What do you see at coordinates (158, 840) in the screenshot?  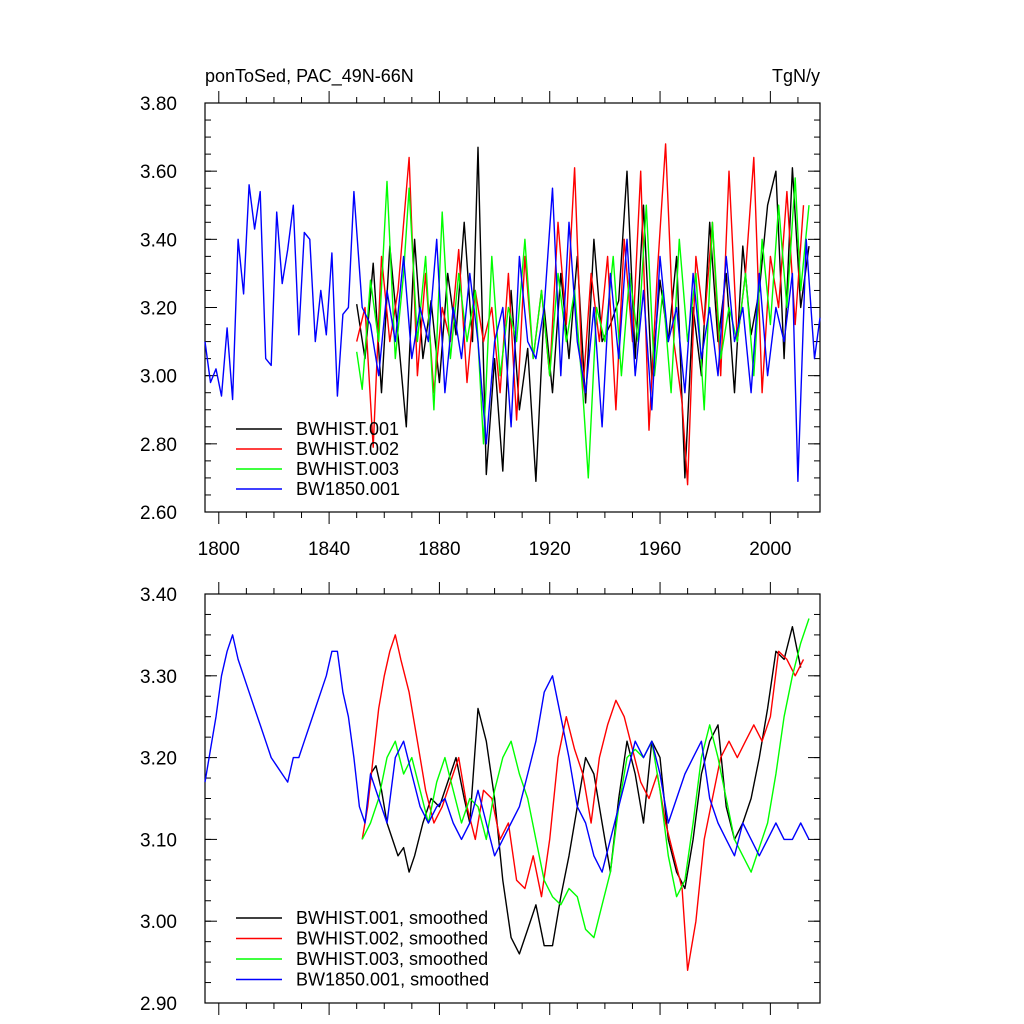 I see `y-tick-label: 3.10` at bounding box center [158, 840].